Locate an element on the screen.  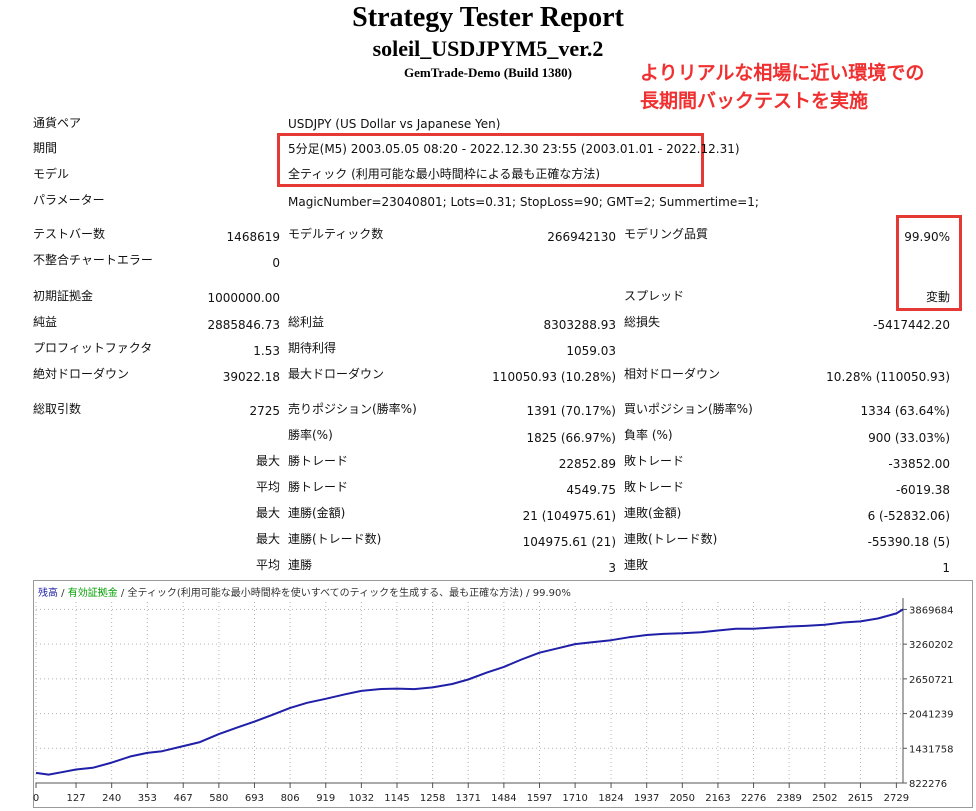
consec-losses-trades-label: 連敗(トレード数) is located at coordinates (671, 539).